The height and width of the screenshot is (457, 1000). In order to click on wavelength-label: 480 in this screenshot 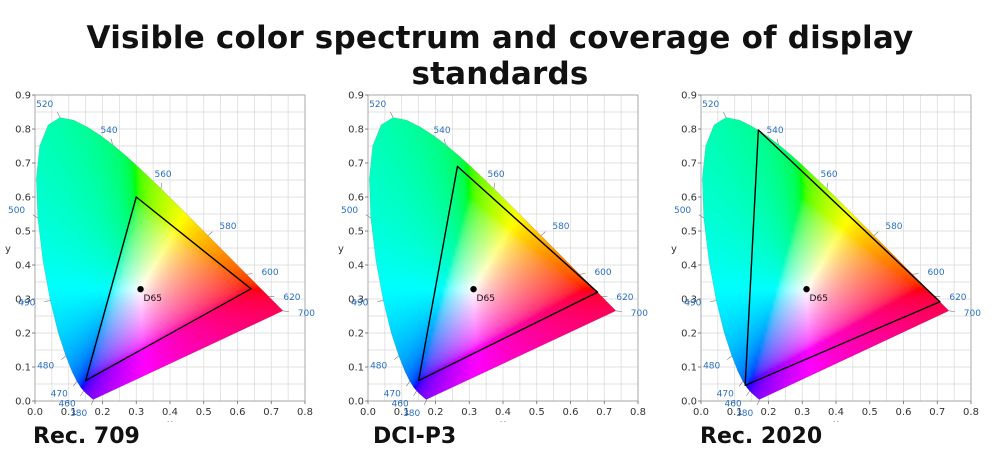, I will do `click(45, 366)`.